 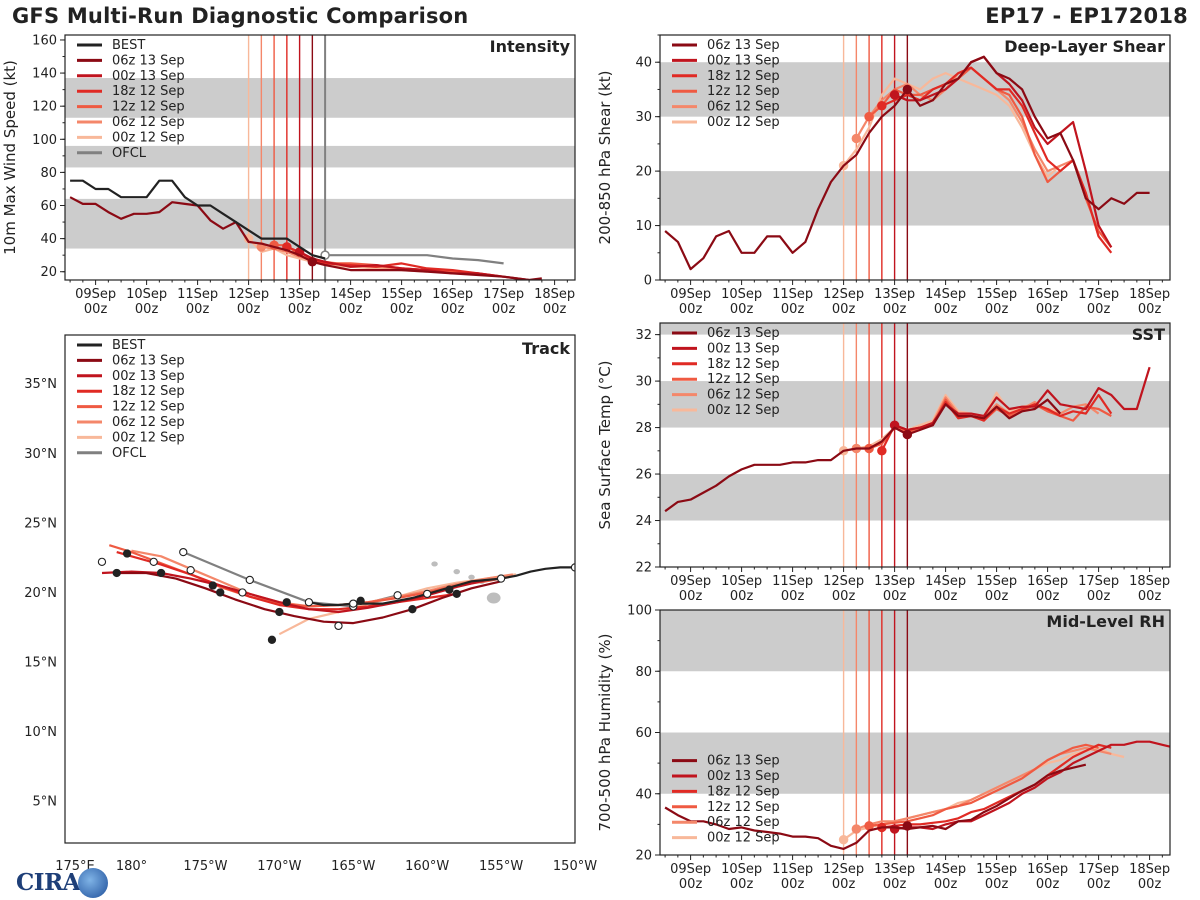 What do you see at coordinates (95, 294) in the screenshot?
I see `intensity-xtick-label: 09Sep` at bounding box center [95, 294].